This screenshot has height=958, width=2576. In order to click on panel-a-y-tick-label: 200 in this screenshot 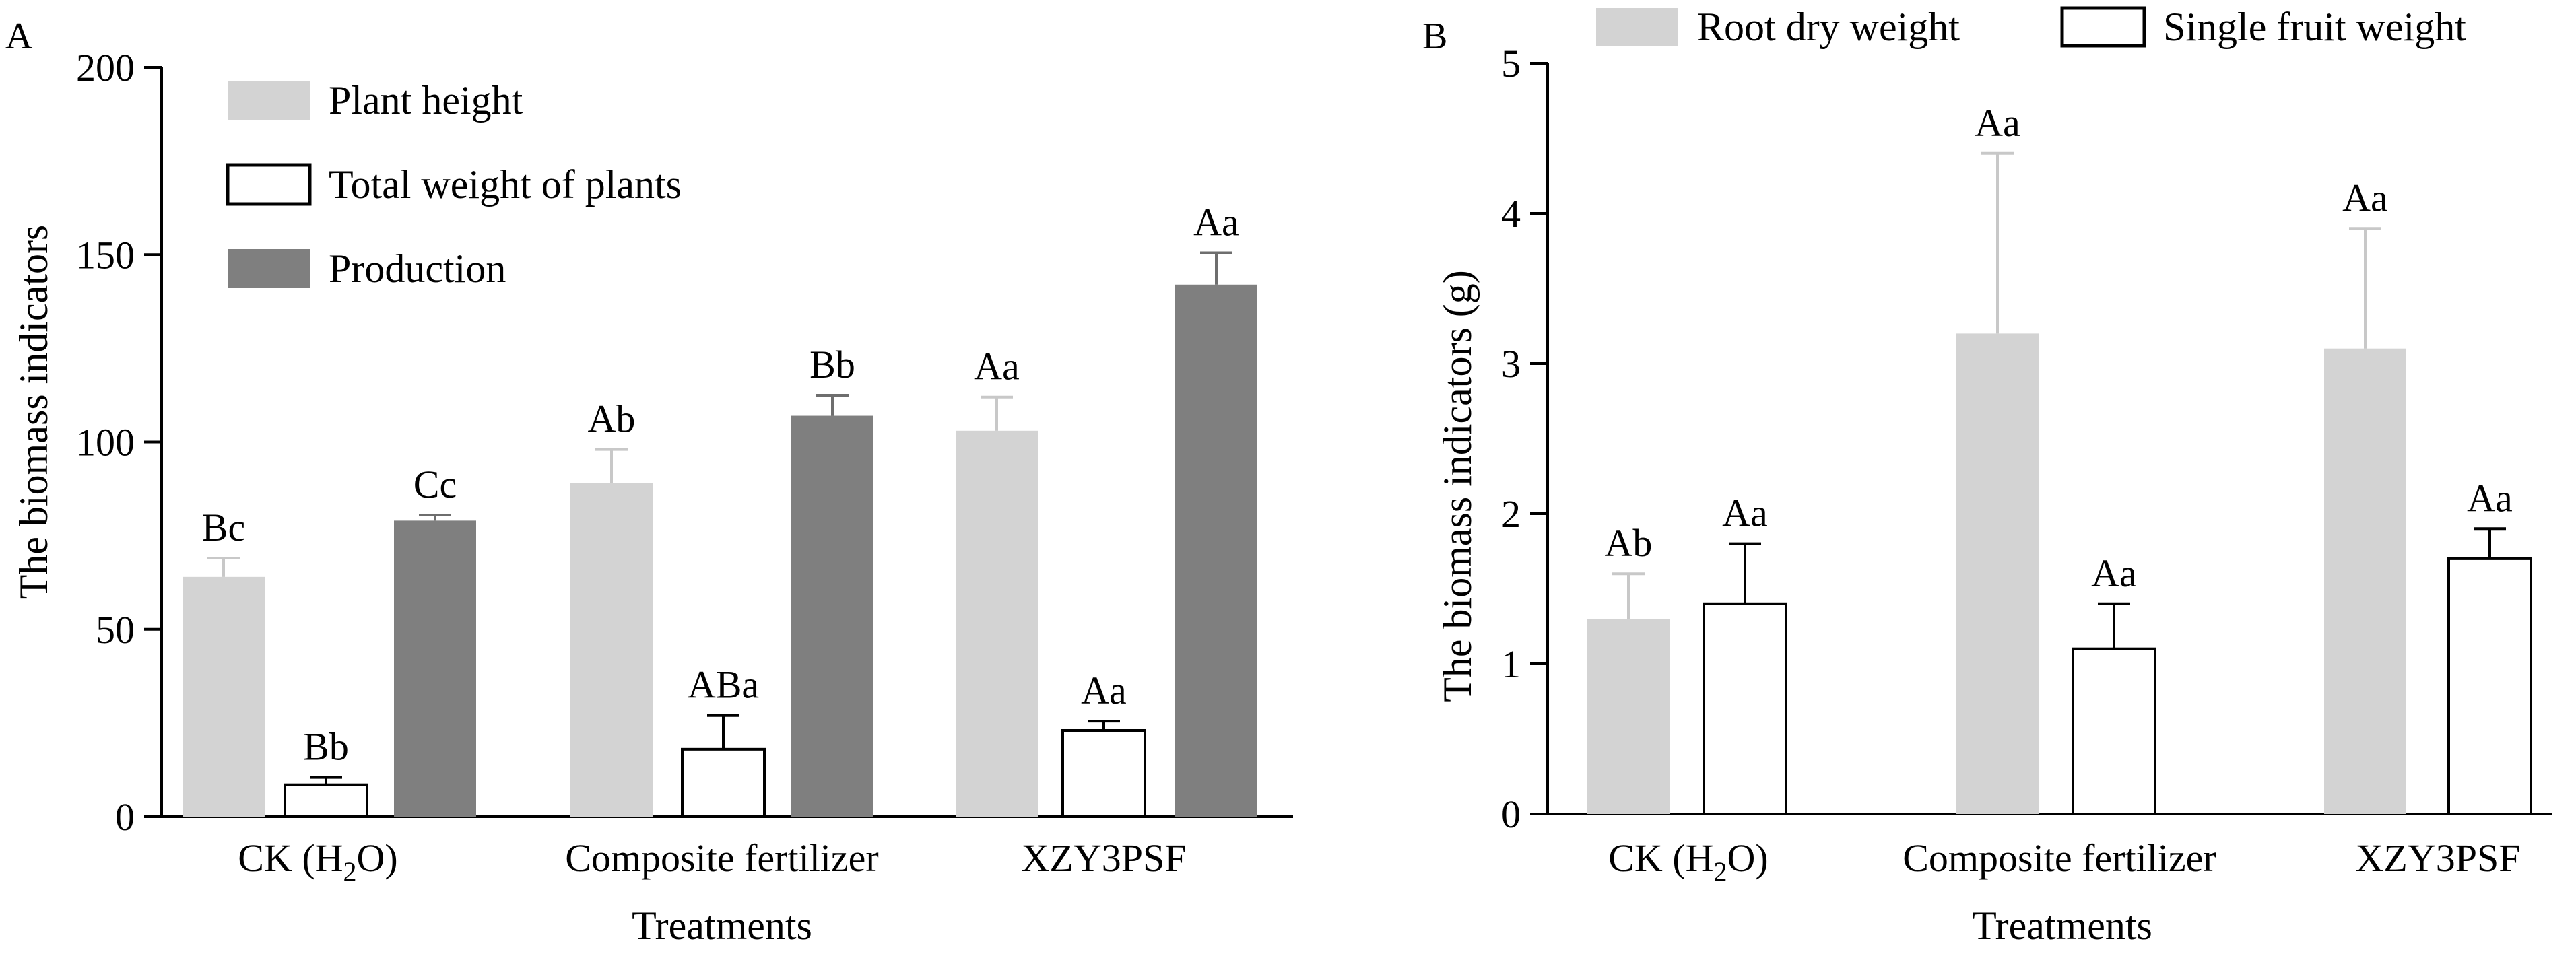, I will do `click(105, 68)`.